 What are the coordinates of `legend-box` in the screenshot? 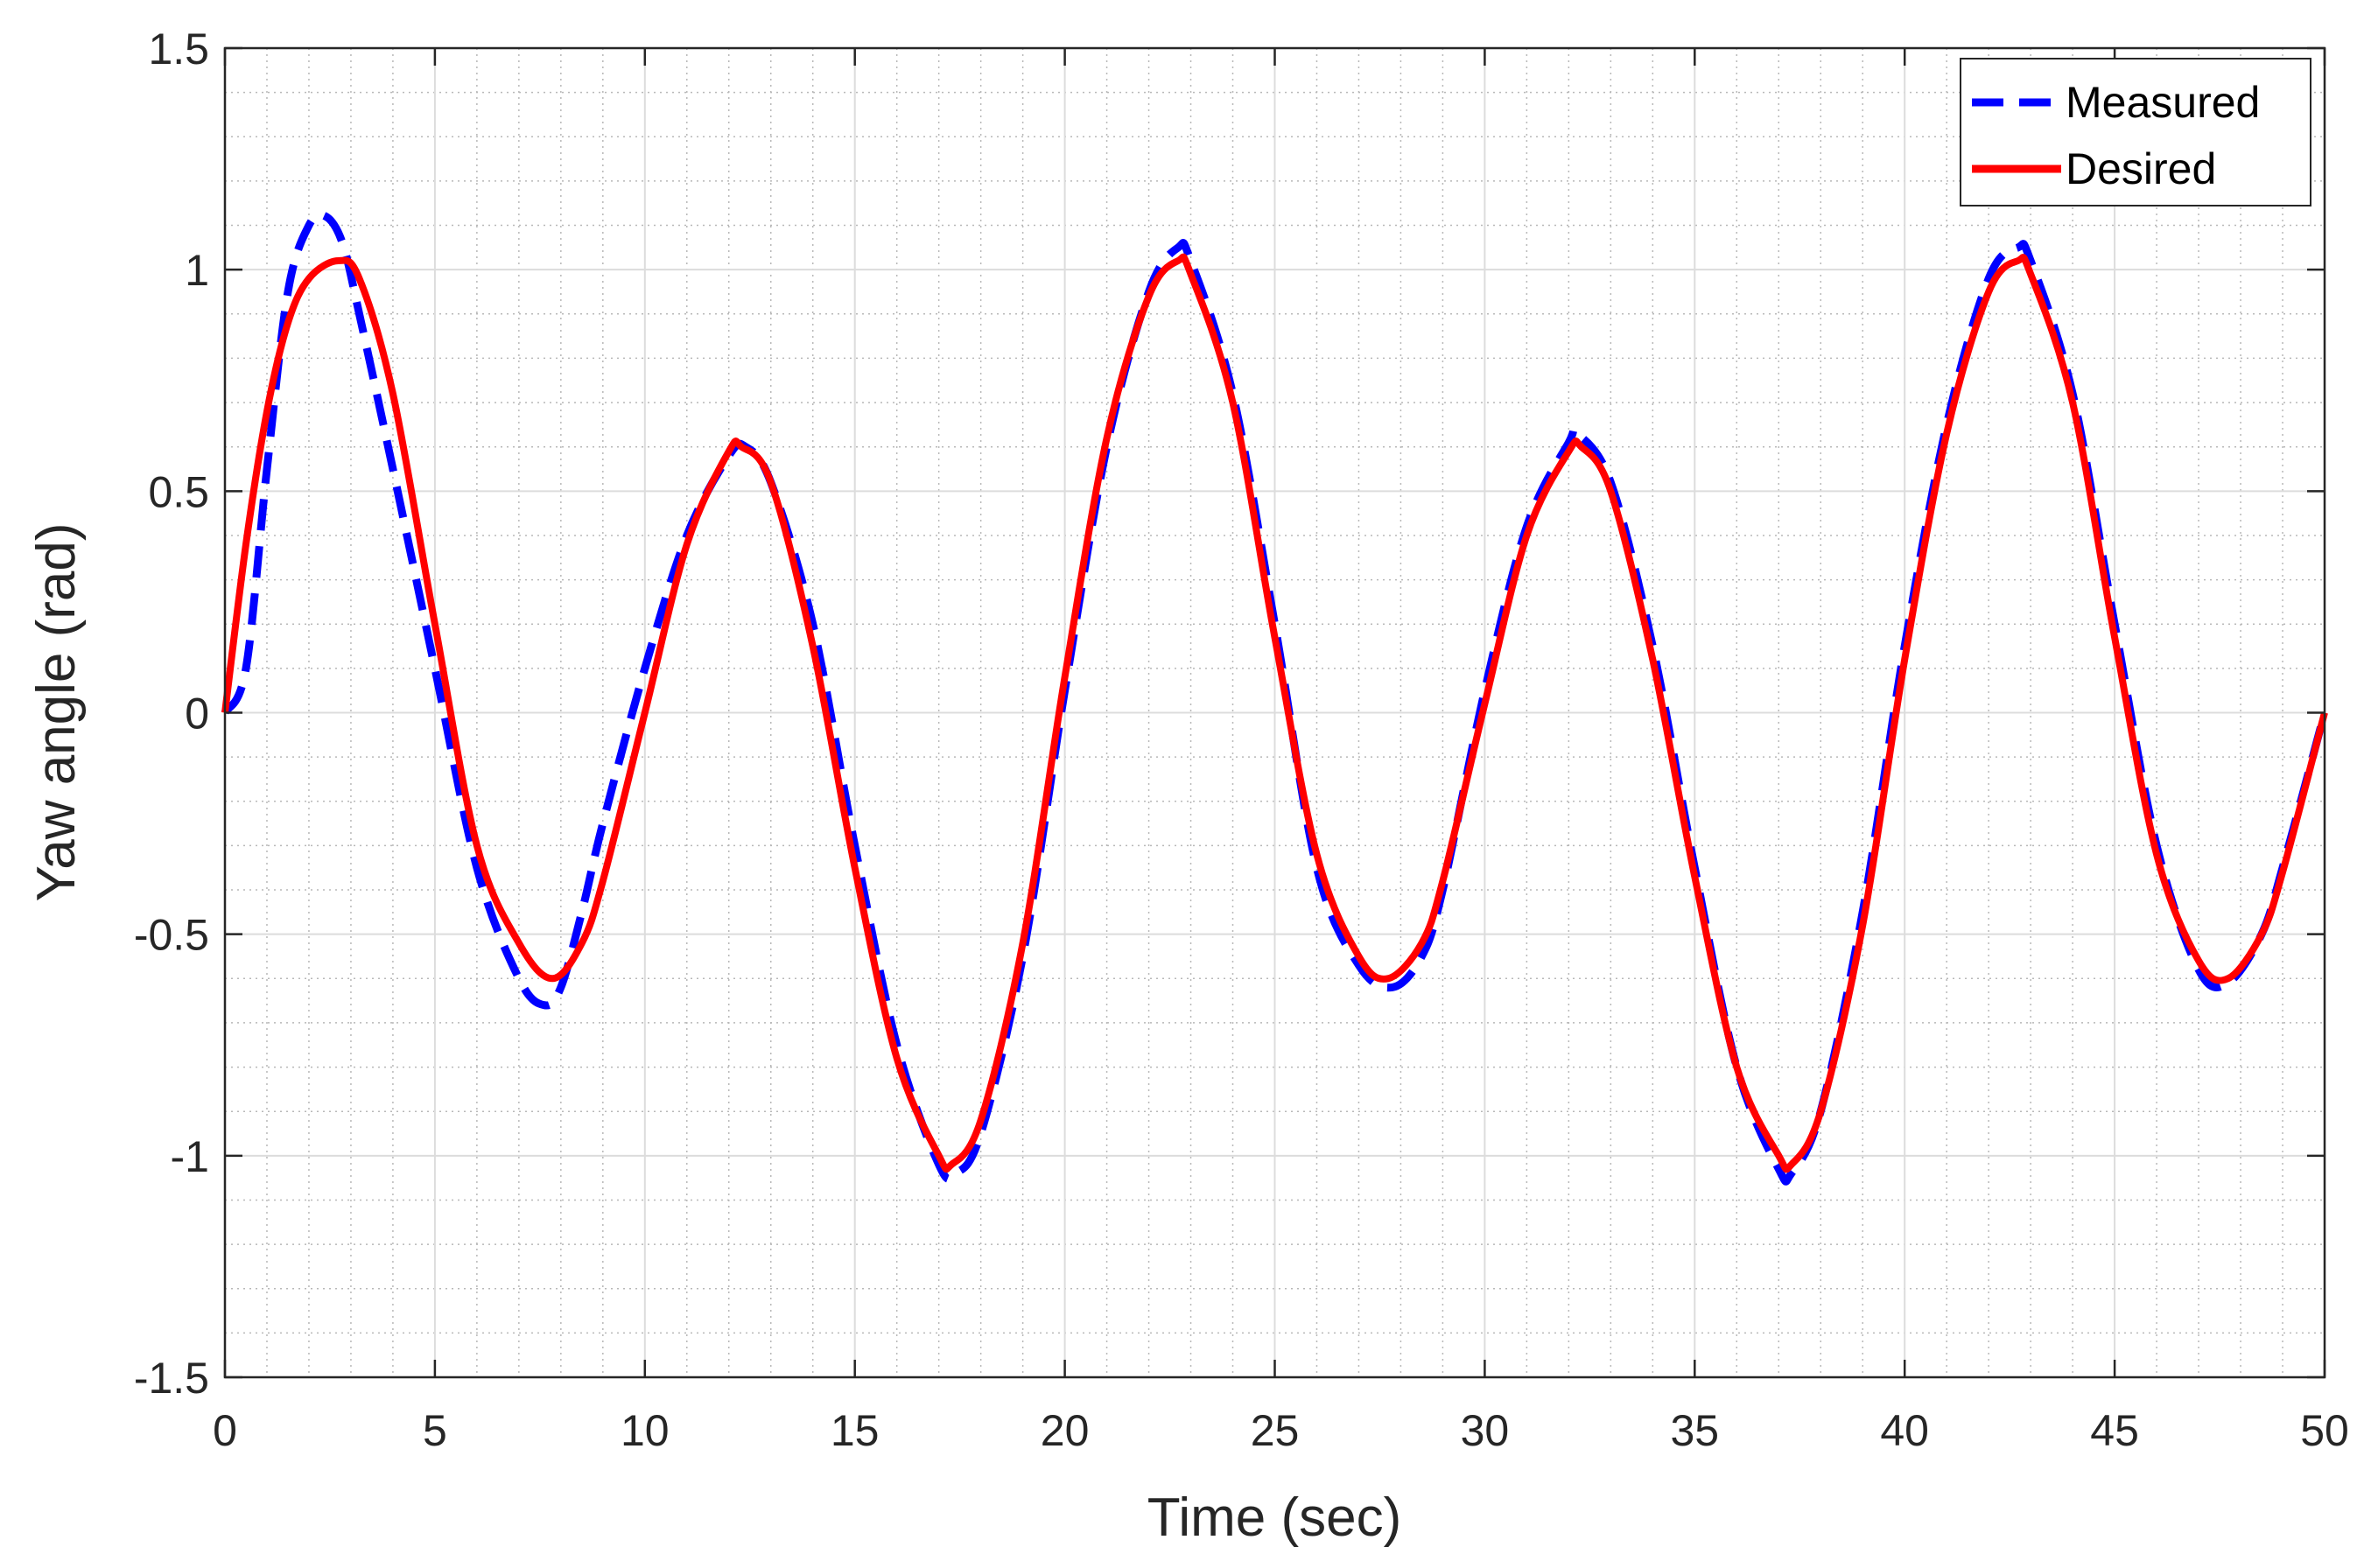 It's located at (2135, 132).